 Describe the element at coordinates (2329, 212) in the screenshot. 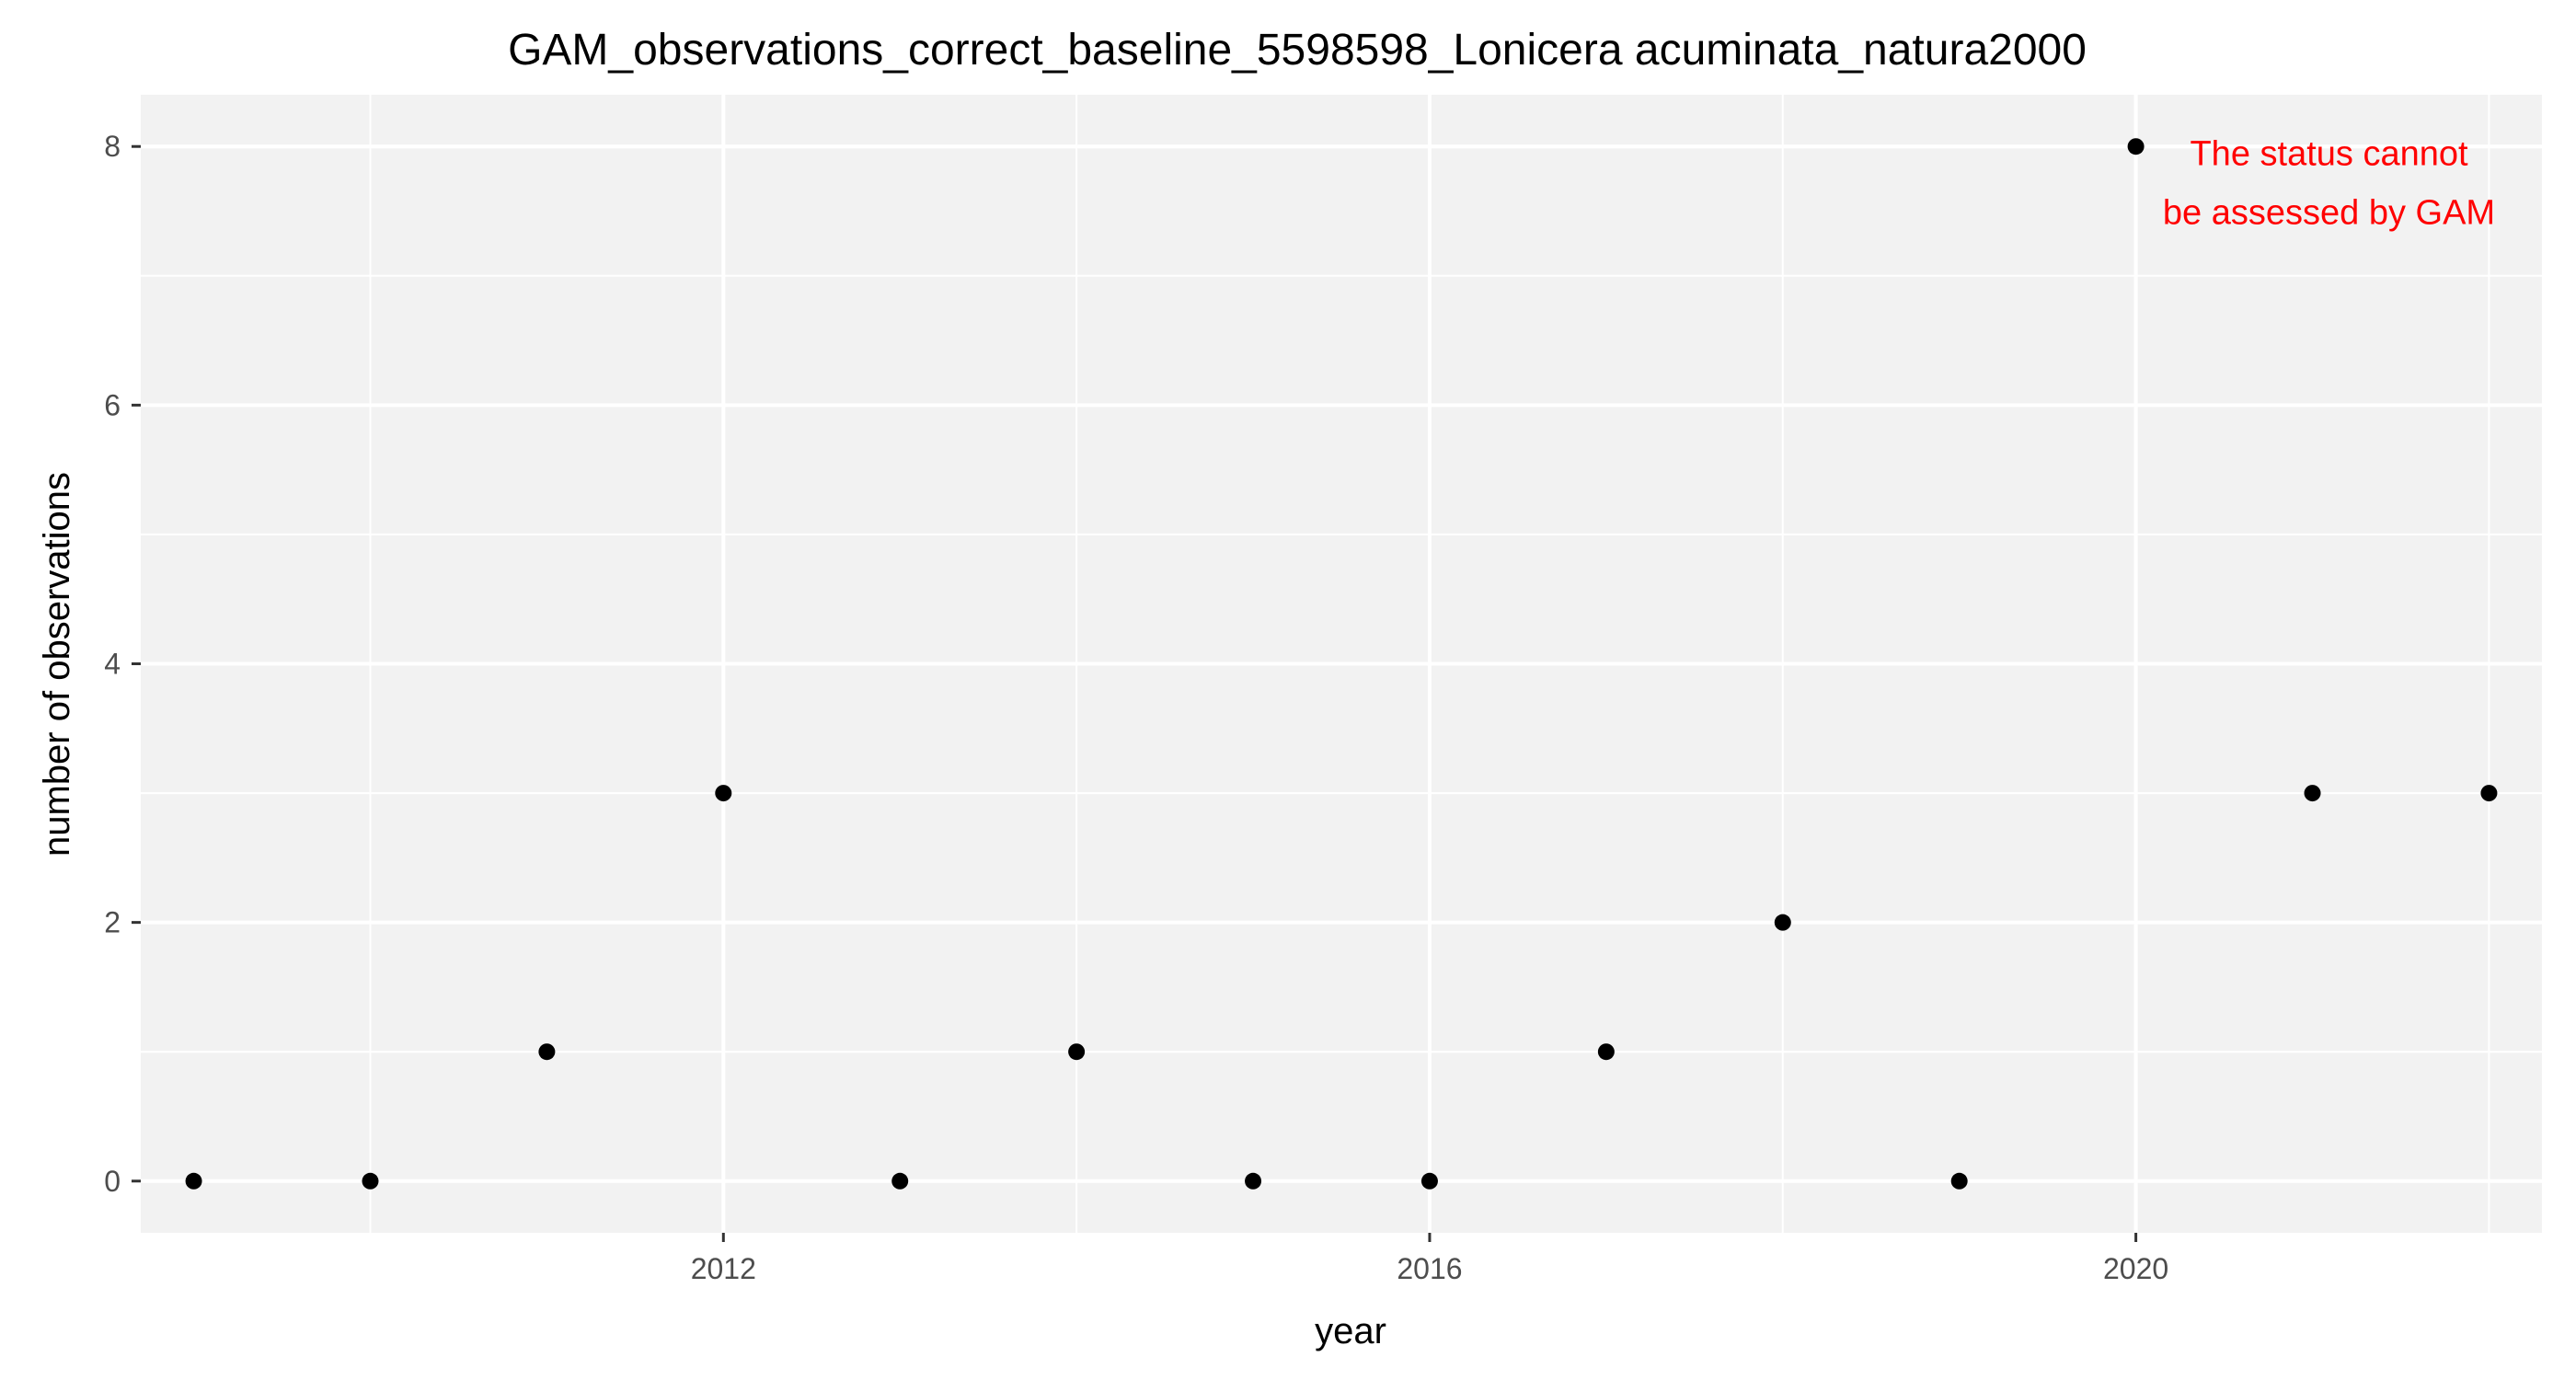

I see `annotation-line: be assessed by GAM` at that location.